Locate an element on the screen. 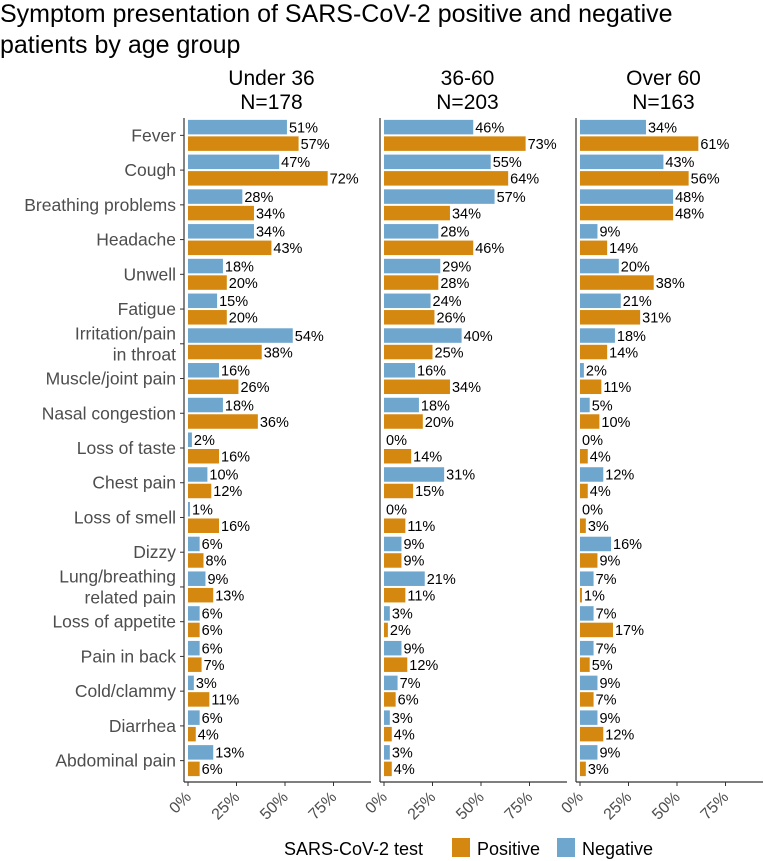 The image size is (764, 861). data-label-positive: 3% is located at coordinates (598, 770).